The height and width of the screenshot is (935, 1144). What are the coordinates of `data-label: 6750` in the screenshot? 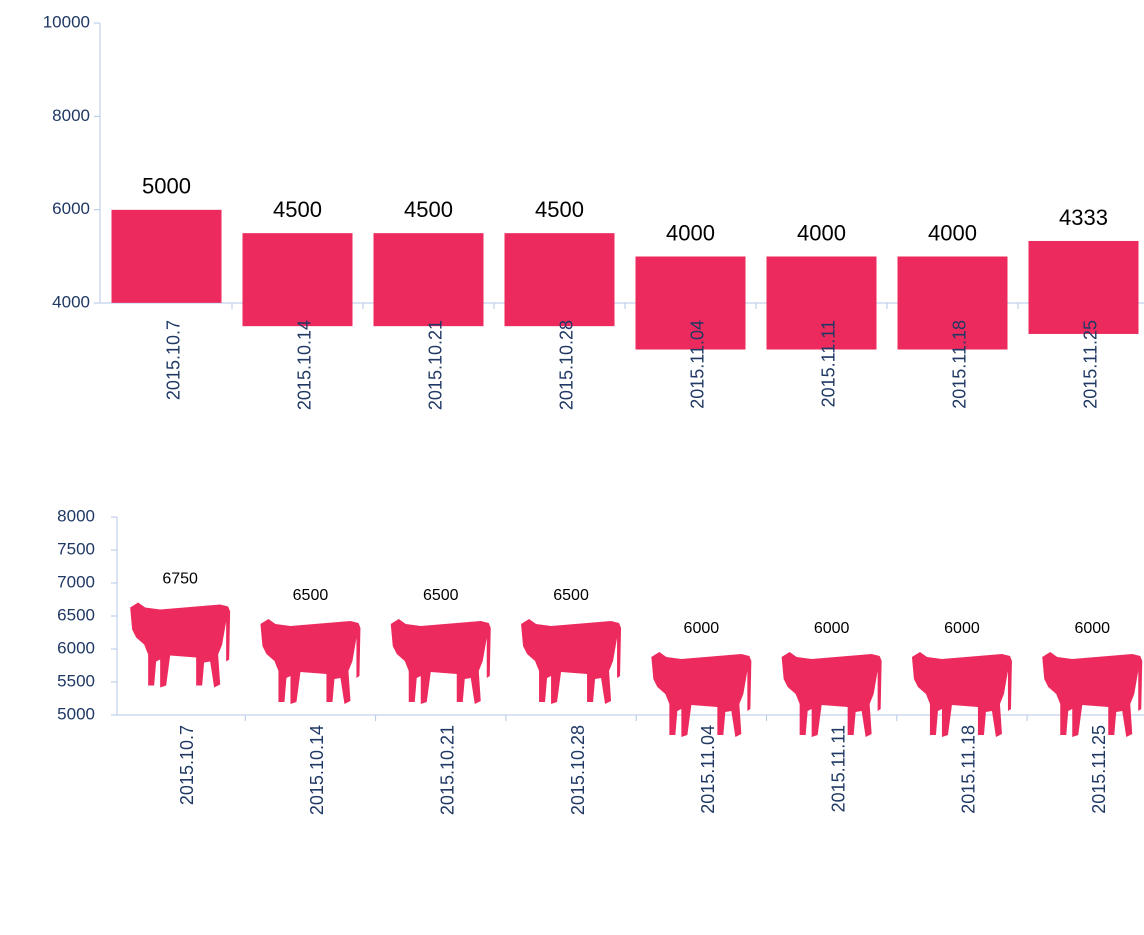 It's located at (180, 579).